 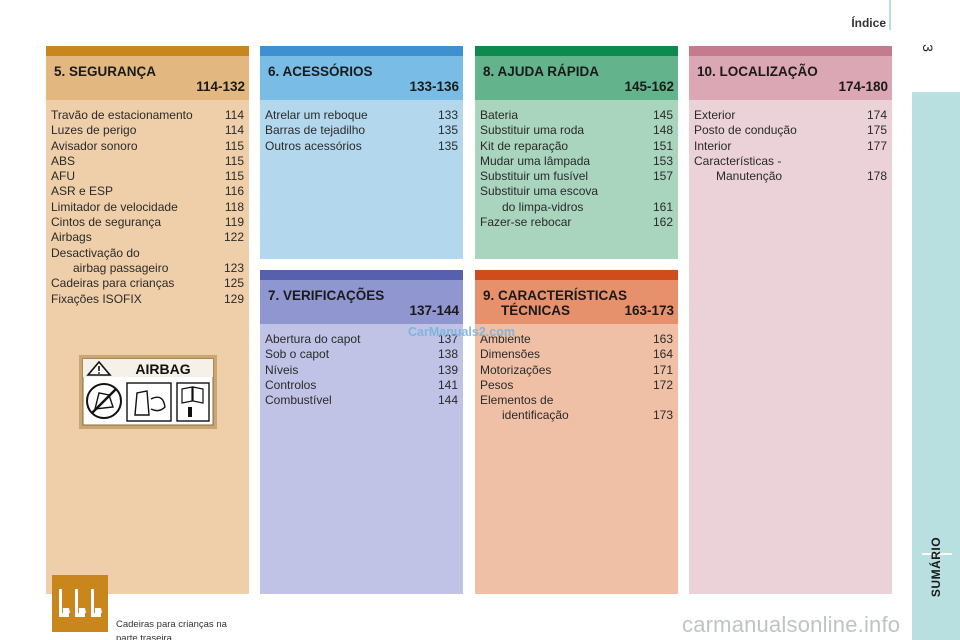 What do you see at coordinates (576, 354) in the screenshot?
I see `index-entry: Dimensões 164` at bounding box center [576, 354].